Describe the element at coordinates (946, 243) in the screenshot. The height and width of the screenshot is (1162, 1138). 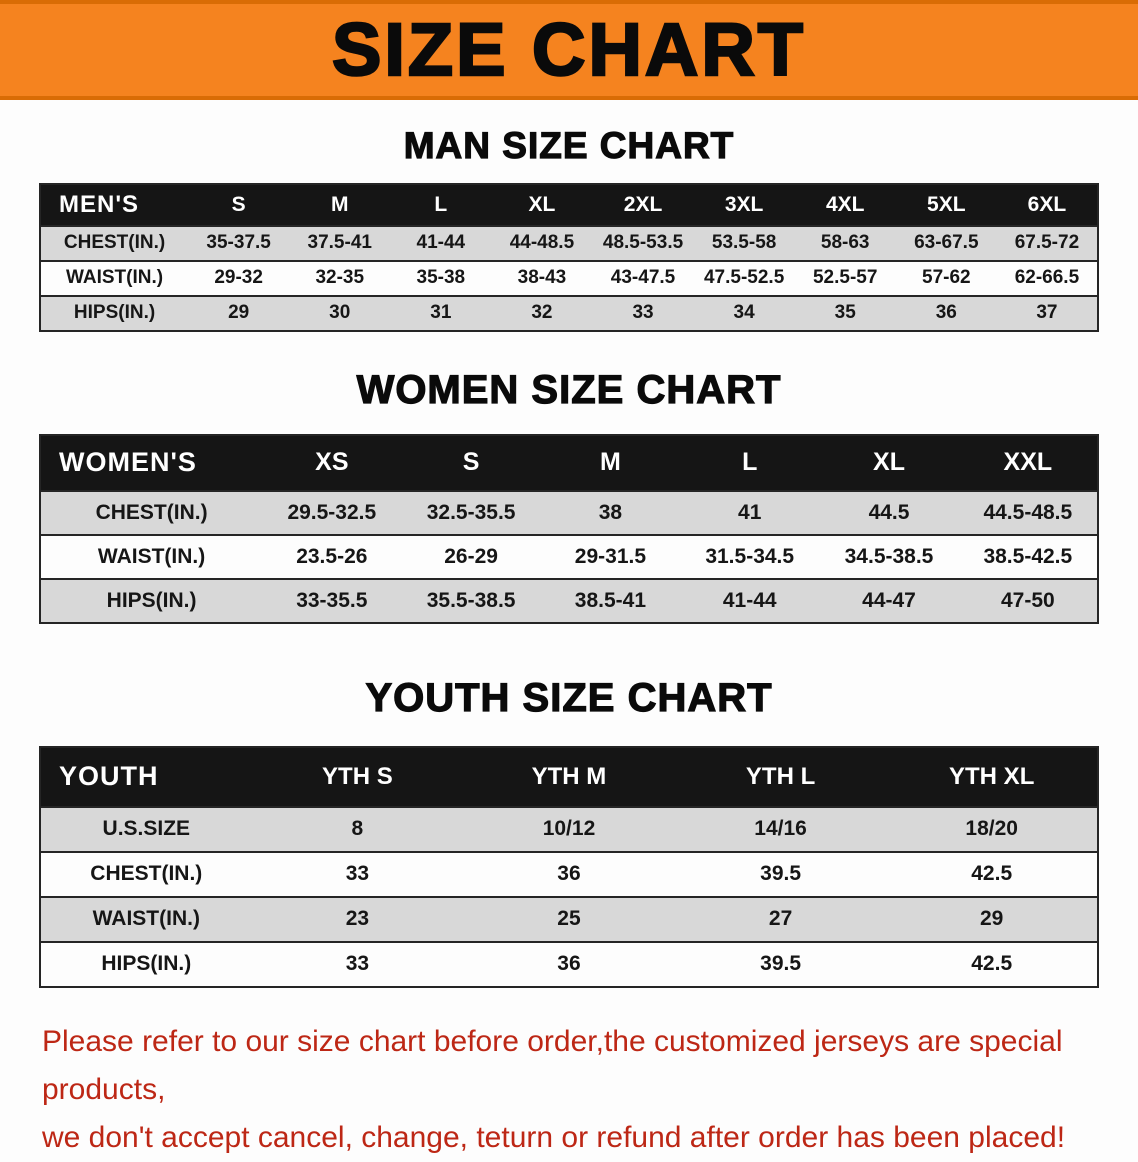
I see `value-cell: 63-67.5` at that location.